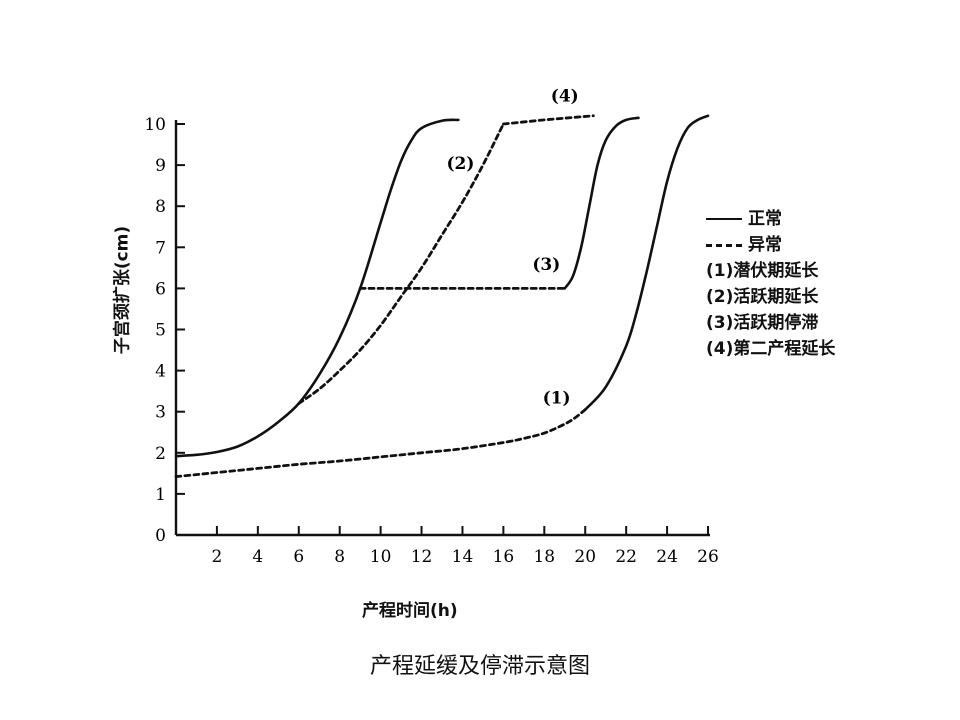 The width and height of the screenshot is (960, 720). What do you see at coordinates (504, 557) in the screenshot?
I see `x-tick-label: 16` at bounding box center [504, 557].